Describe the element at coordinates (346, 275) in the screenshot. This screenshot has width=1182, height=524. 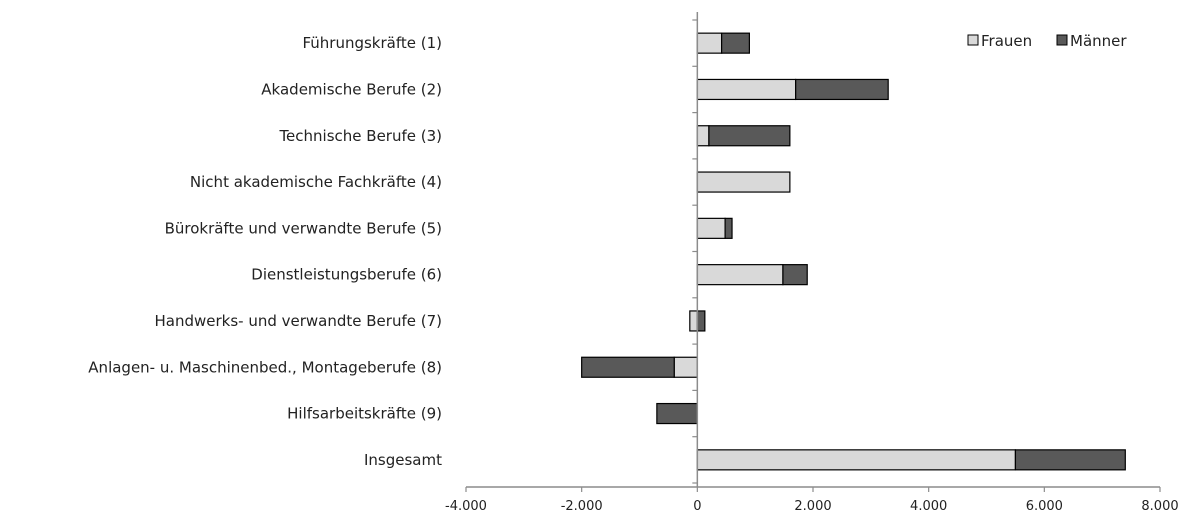
I see `category-label-dienstleistungsberufe-6: Dienstleistungsberufe (6)` at that location.